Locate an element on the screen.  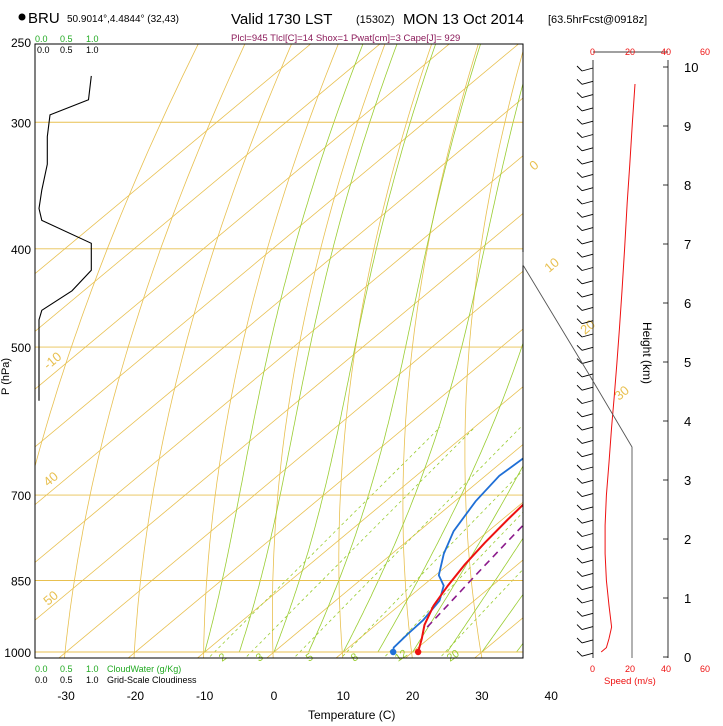
valid-time: Valid 1730 LST is located at coordinates (281, 19).